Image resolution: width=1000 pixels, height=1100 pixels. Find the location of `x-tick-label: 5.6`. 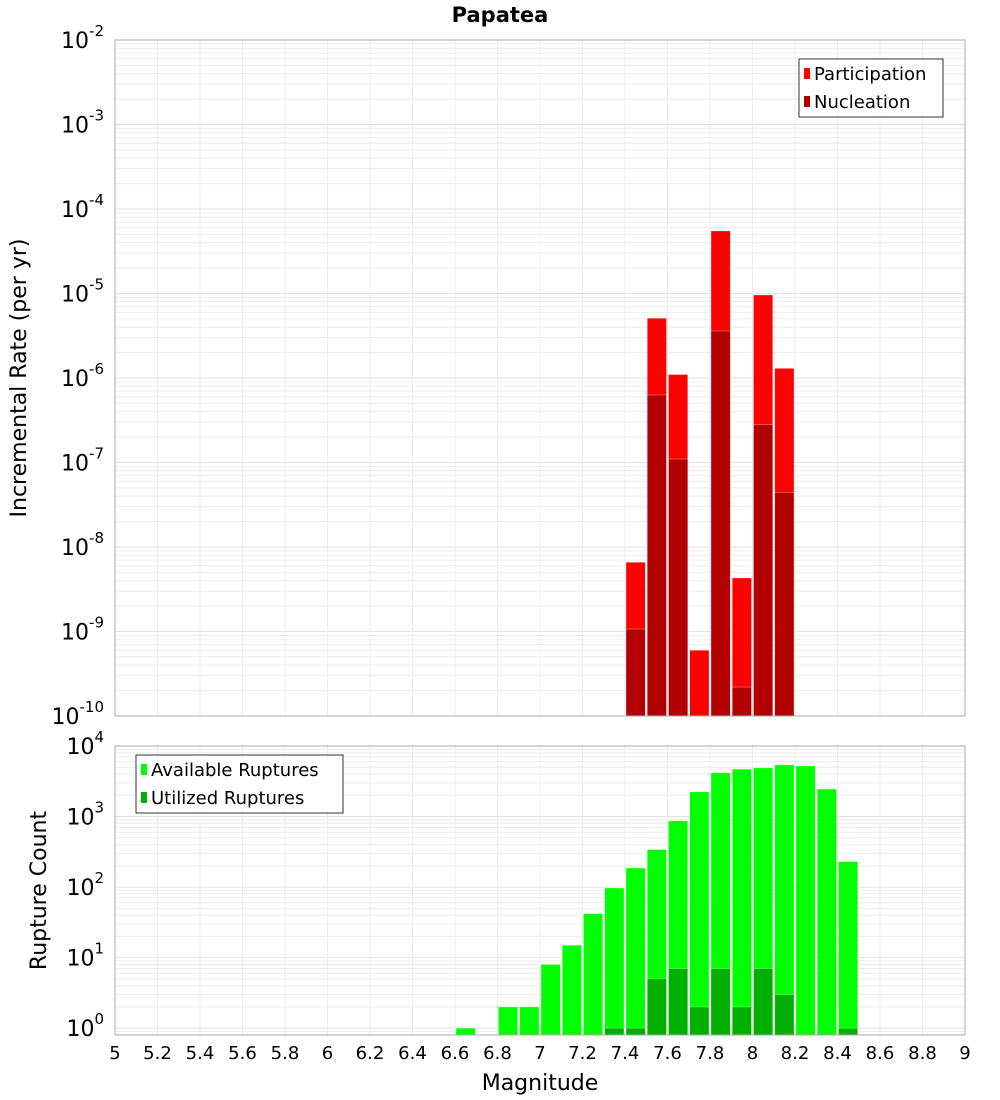

x-tick-label: 5.6 is located at coordinates (242, 1053).